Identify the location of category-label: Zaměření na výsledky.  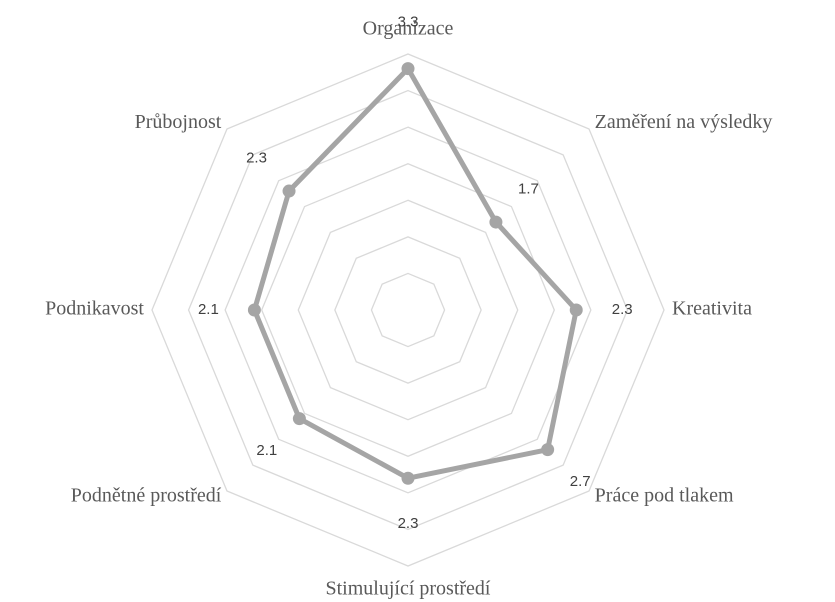
(684, 122).